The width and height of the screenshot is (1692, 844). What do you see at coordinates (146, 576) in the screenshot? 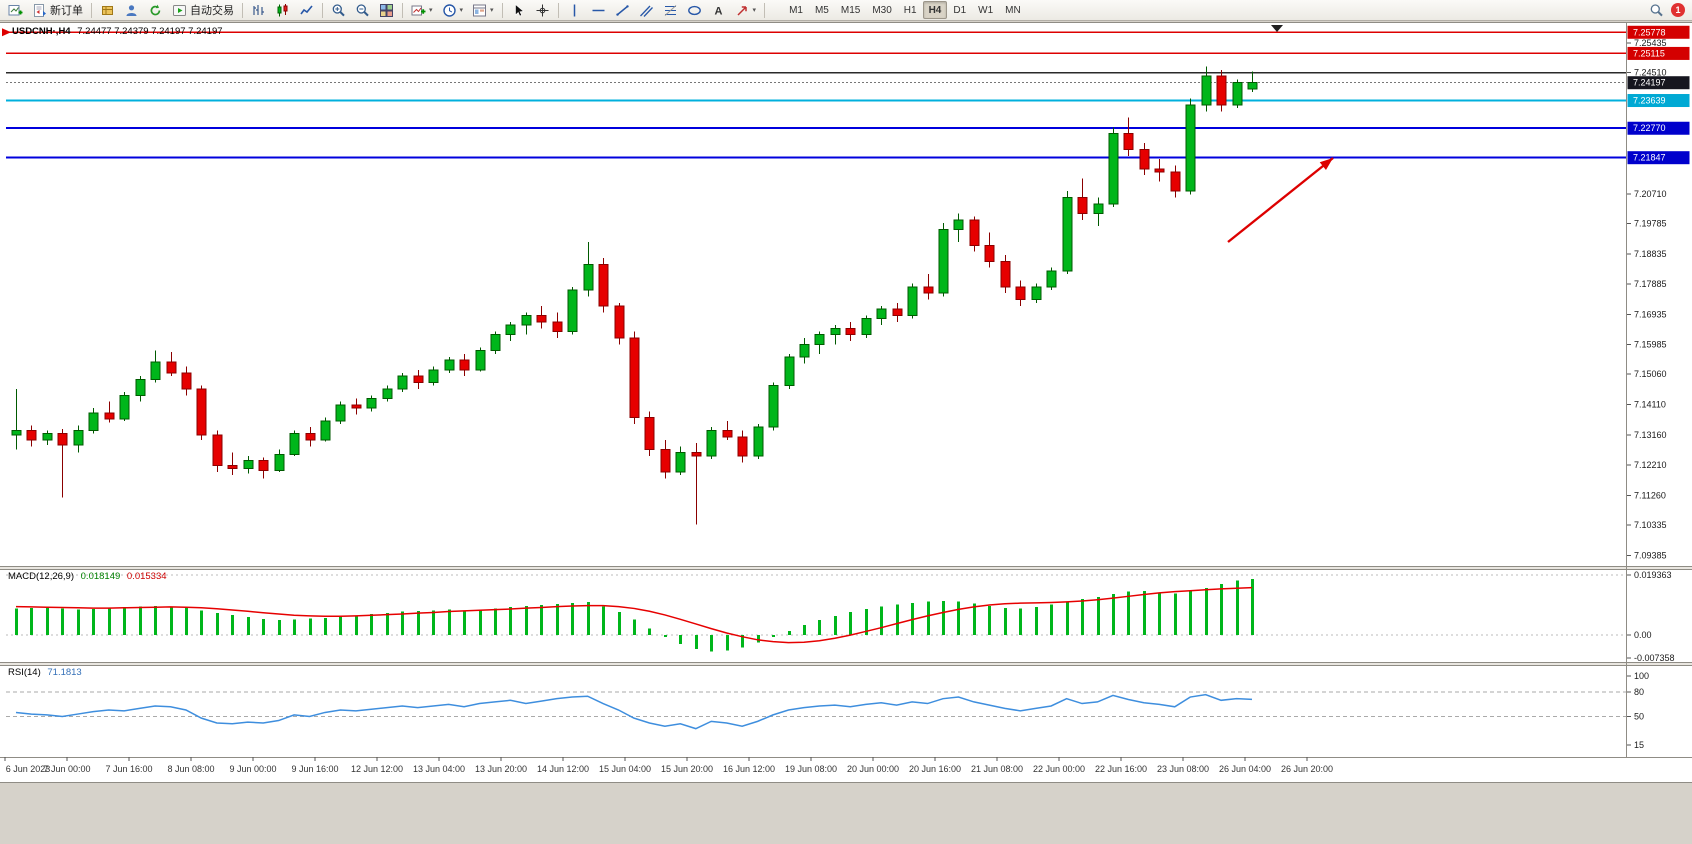
I see `macd-signal-value: 0.015334` at bounding box center [146, 576].